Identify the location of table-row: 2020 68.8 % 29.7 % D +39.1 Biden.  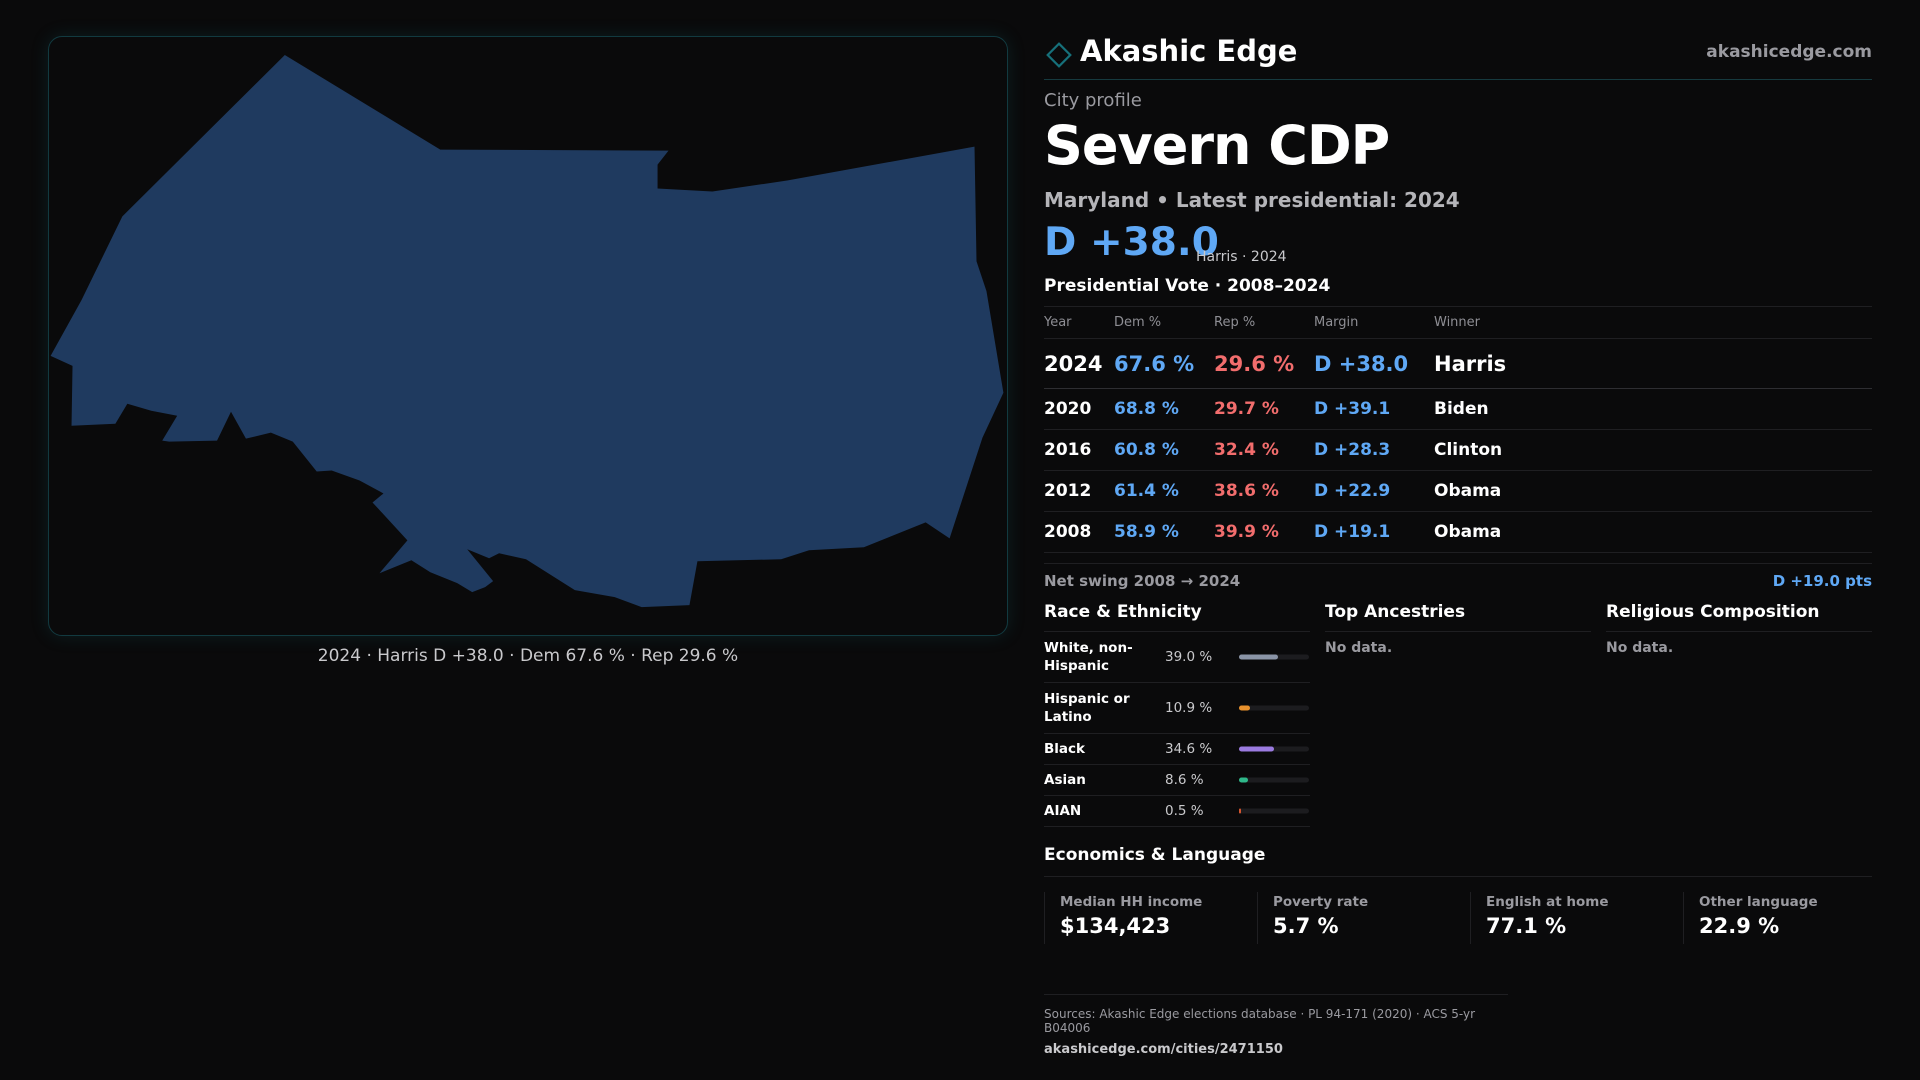
(1458, 409).